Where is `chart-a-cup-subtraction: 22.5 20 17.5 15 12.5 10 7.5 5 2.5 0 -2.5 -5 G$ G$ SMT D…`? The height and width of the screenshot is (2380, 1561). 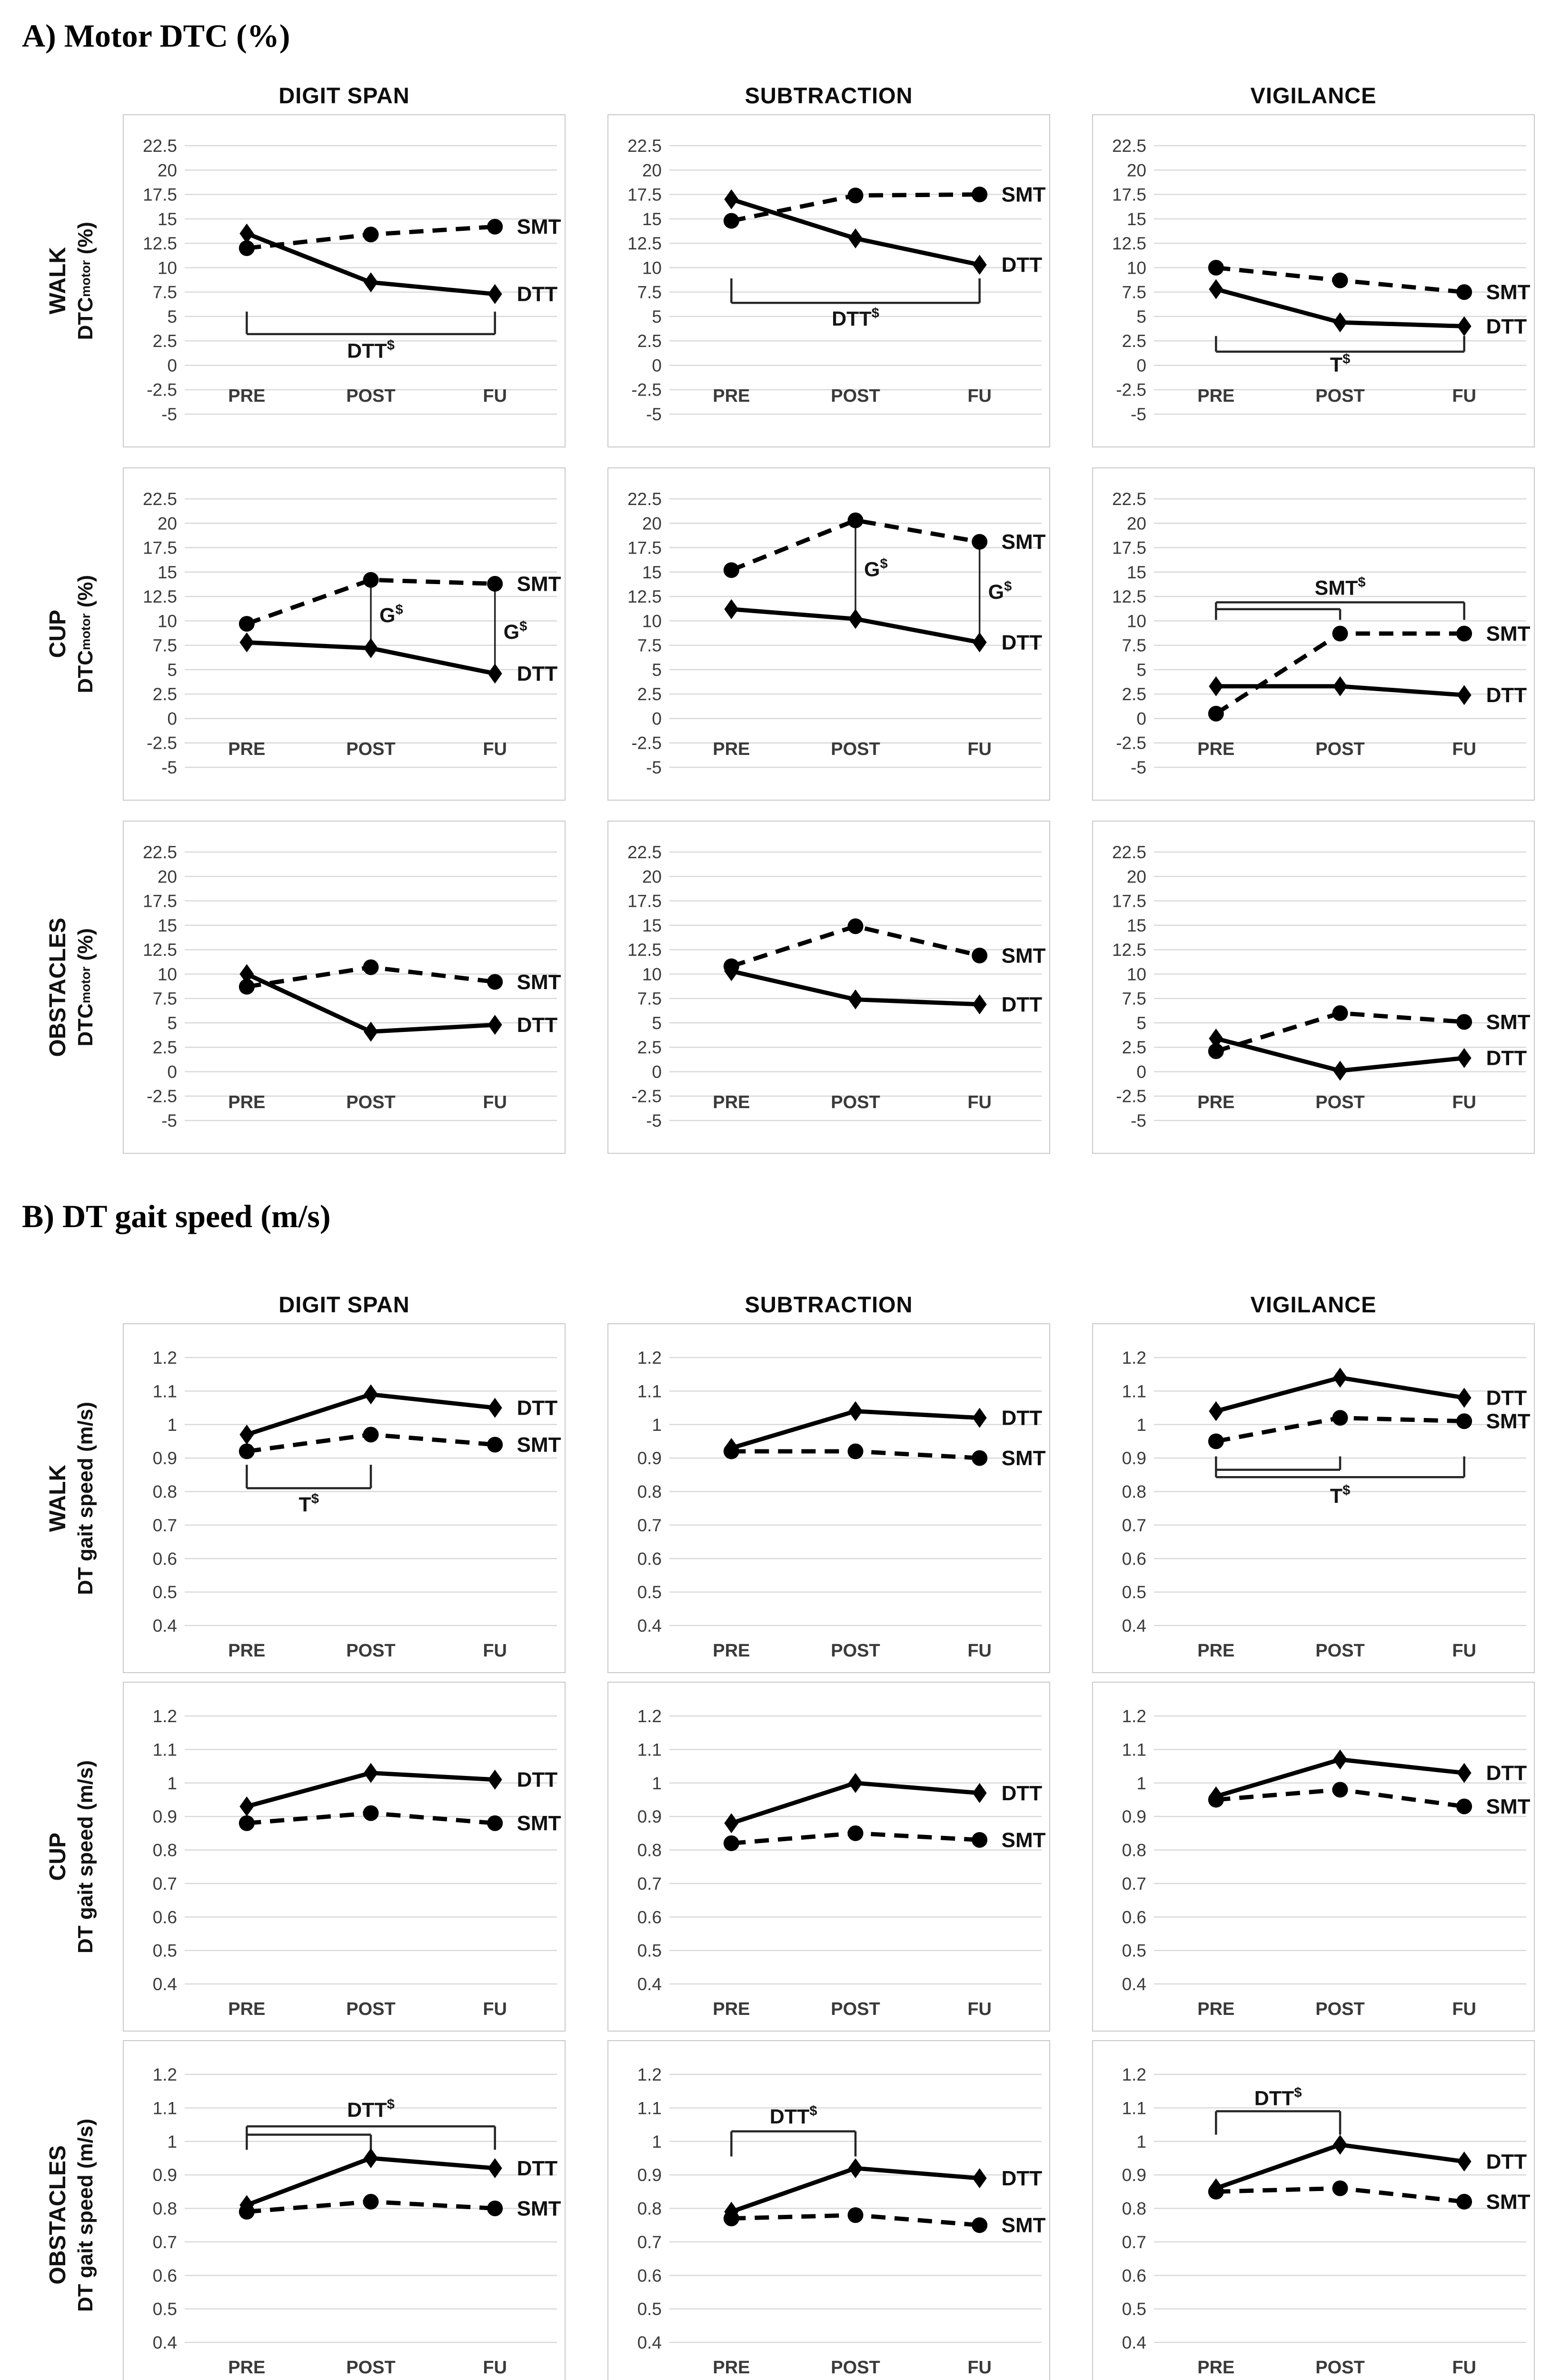
chart-a-cup-subtraction: 22.5 20 17.5 15 12.5 10 7.5 5 2.5 0 -2.5 -5 G$ G$ SMT D… is located at coordinates (828, 634).